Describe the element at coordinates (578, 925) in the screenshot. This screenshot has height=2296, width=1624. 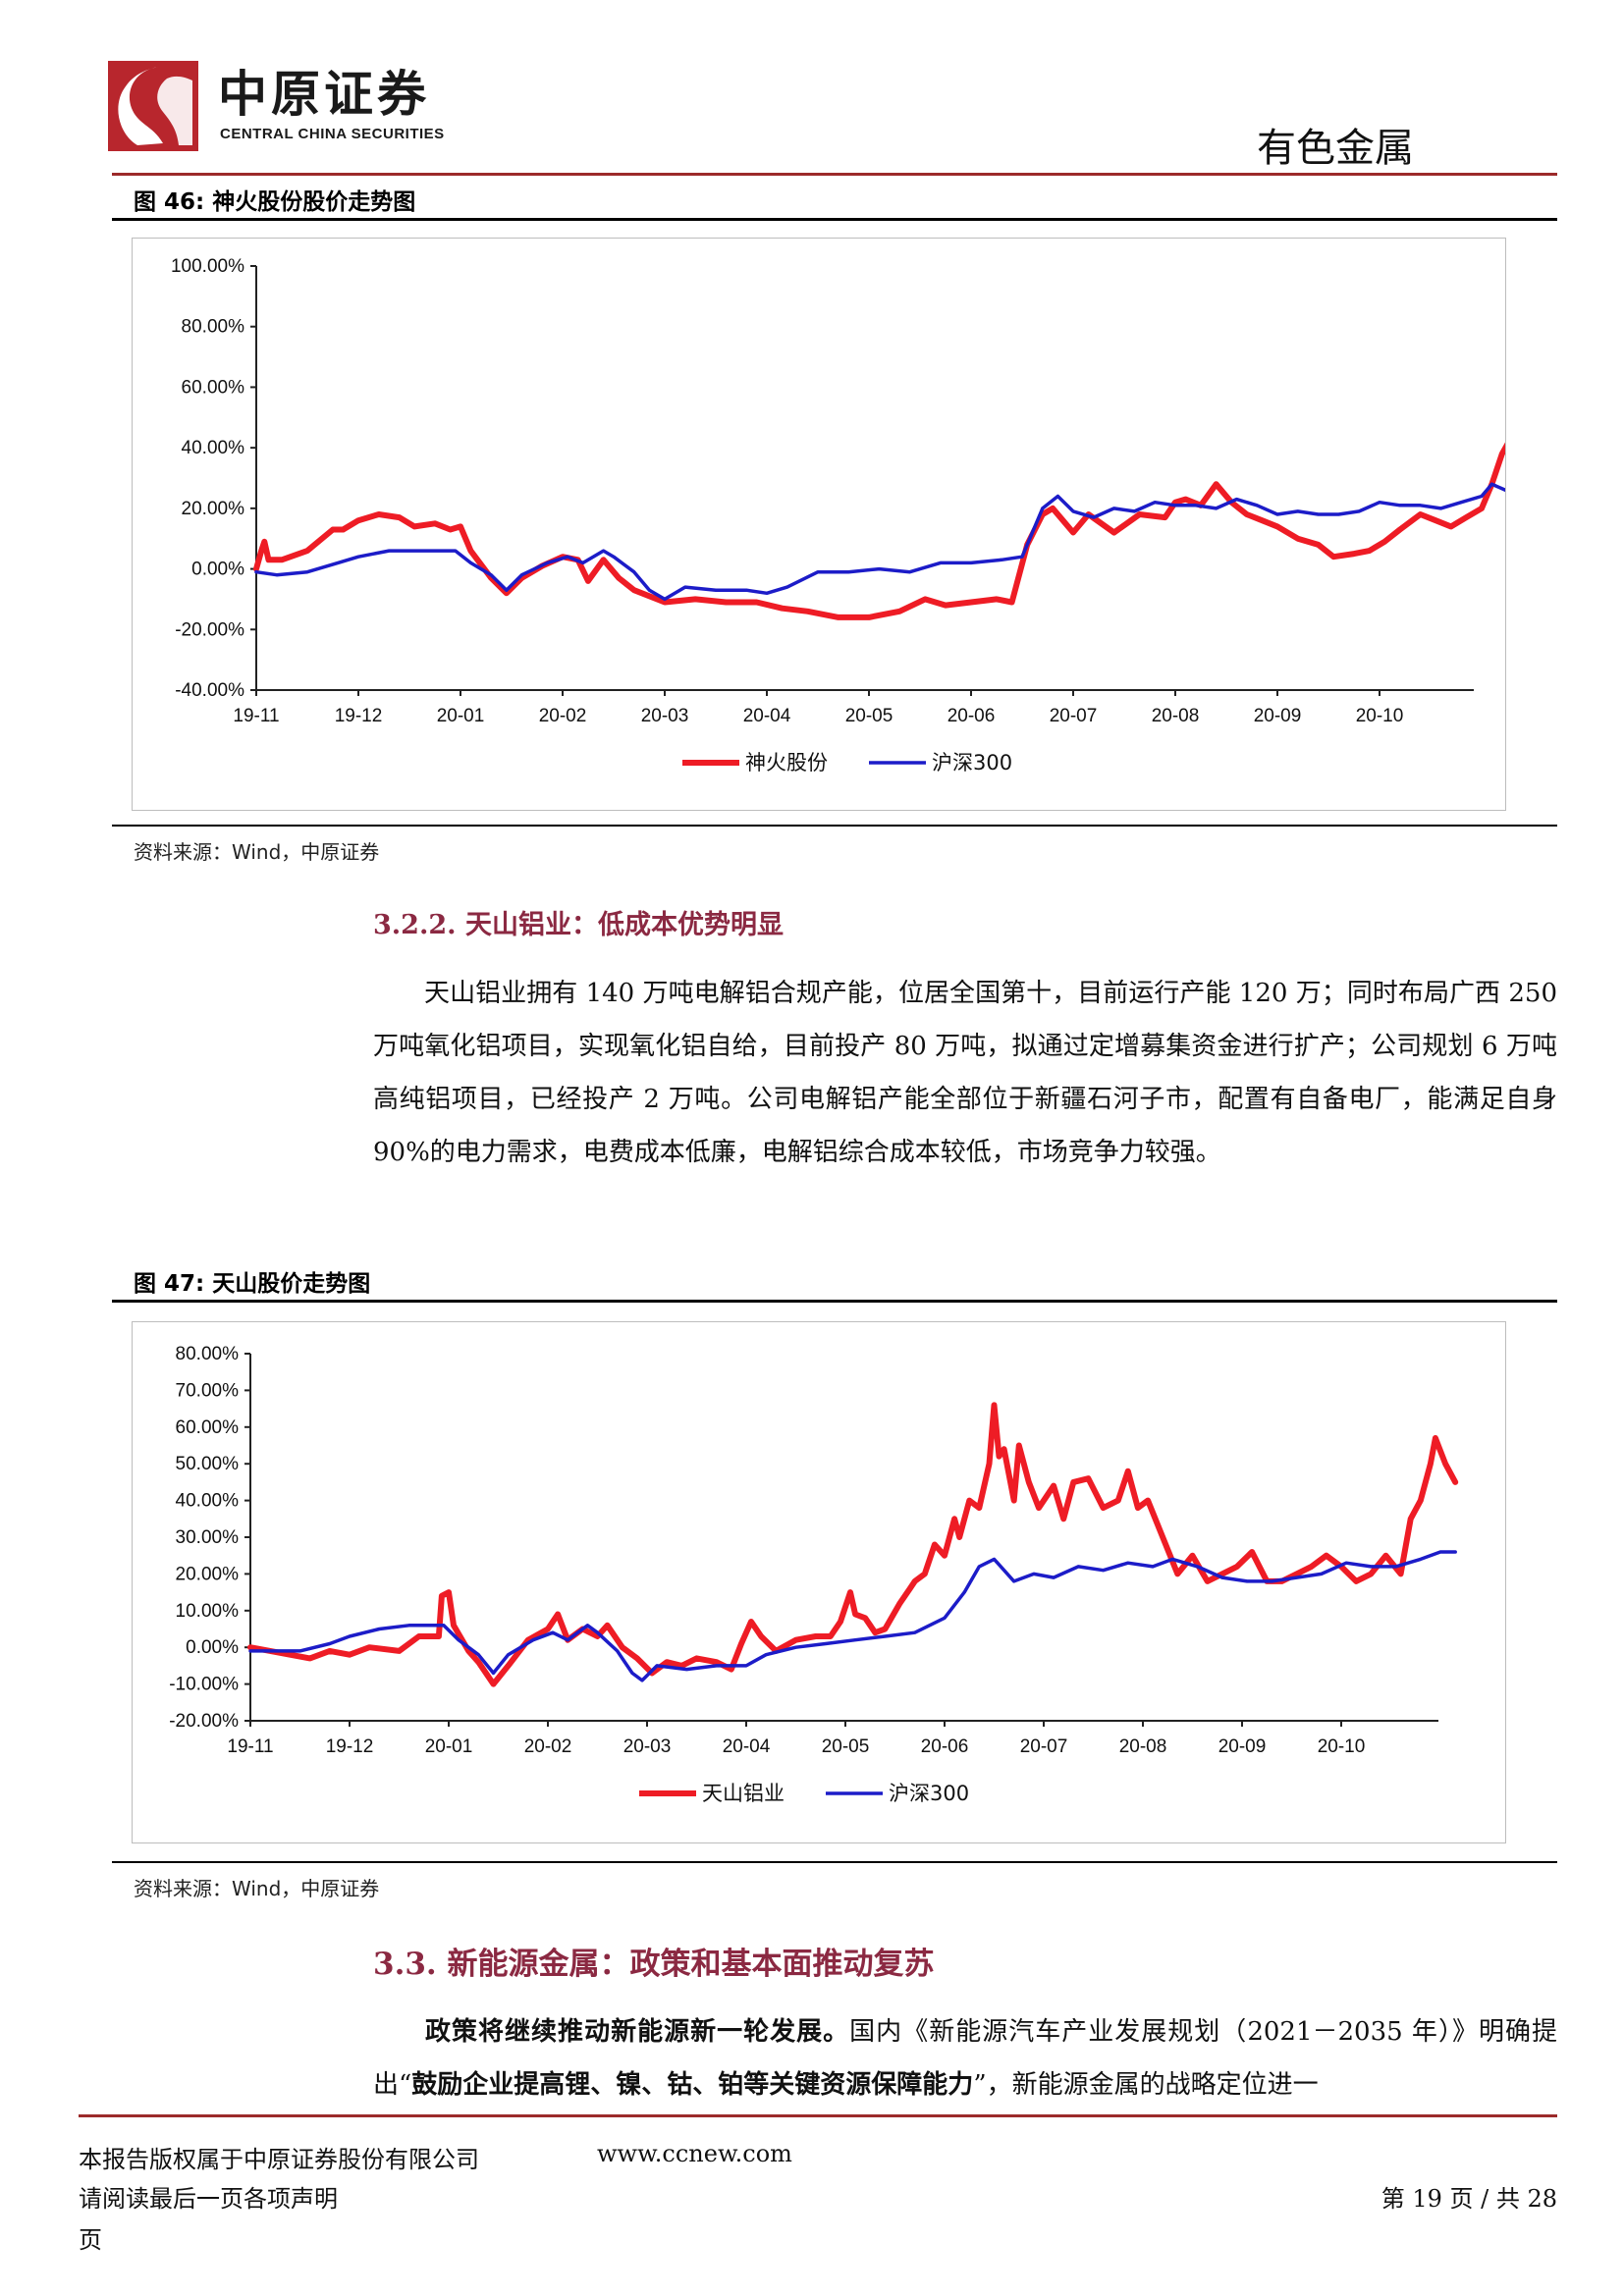
I see `section-322-heading: 3.2.2. 天山铝业：低成本优势明显` at that location.